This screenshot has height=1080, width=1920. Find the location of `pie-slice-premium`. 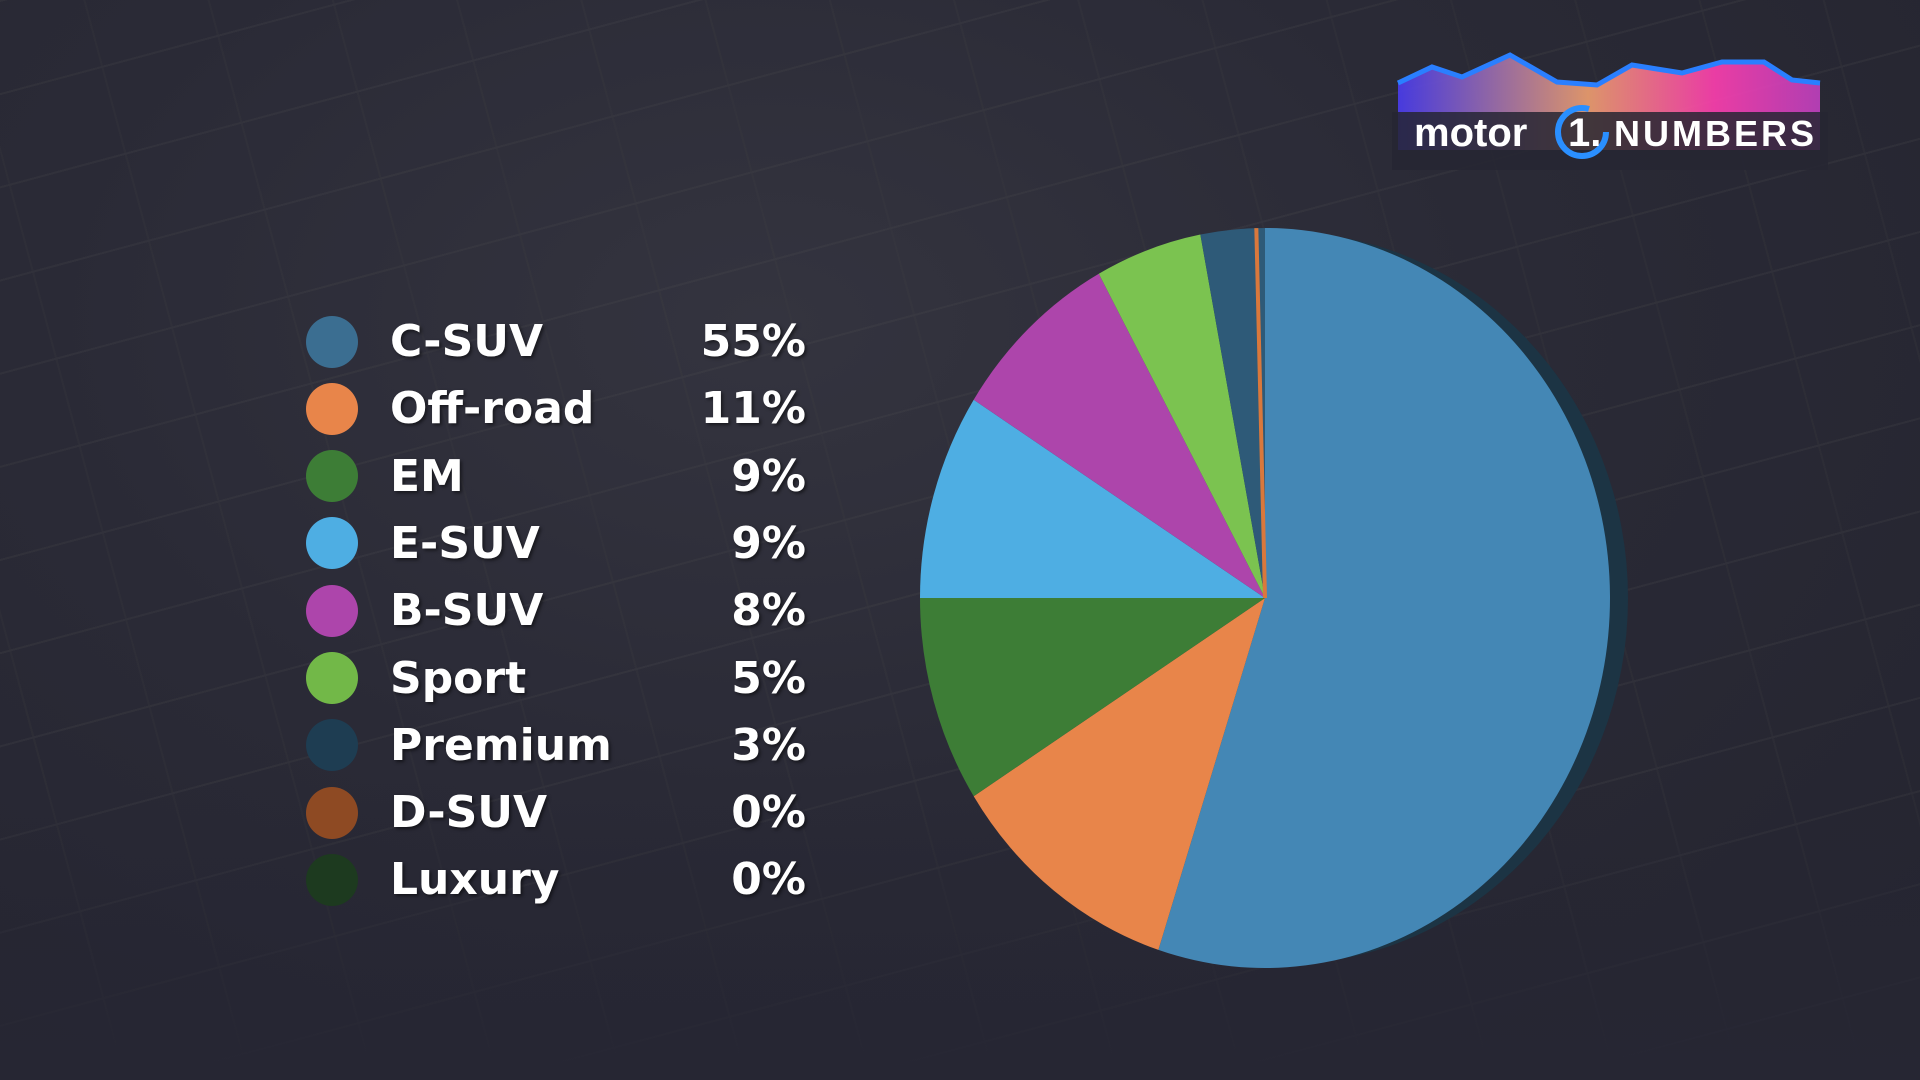

pie-slice-premium is located at coordinates (1232, 413).